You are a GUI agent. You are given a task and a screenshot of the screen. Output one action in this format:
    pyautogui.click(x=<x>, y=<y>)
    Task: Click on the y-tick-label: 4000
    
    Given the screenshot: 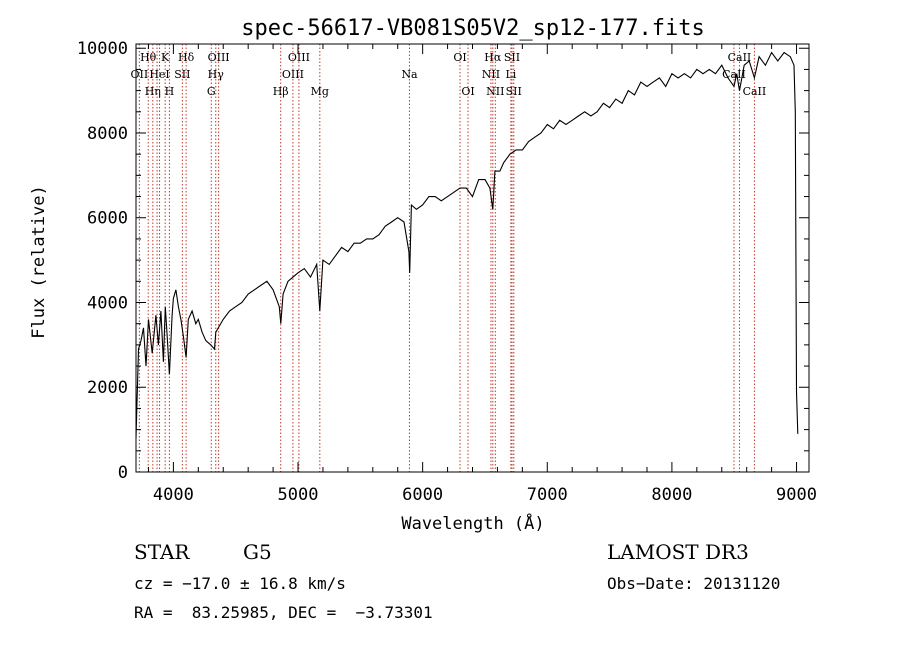 What is the action you would take?
    pyautogui.click(x=107, y=303)
    